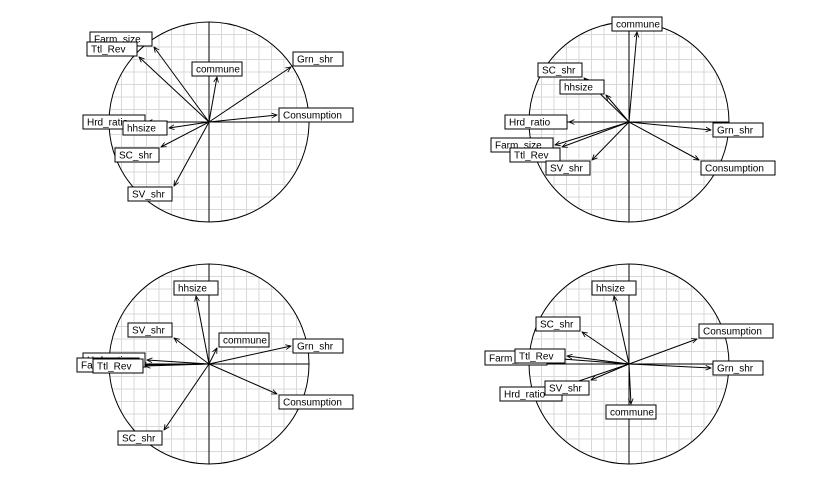  I want to click on label-text: SC_shr, so click(136, 156).